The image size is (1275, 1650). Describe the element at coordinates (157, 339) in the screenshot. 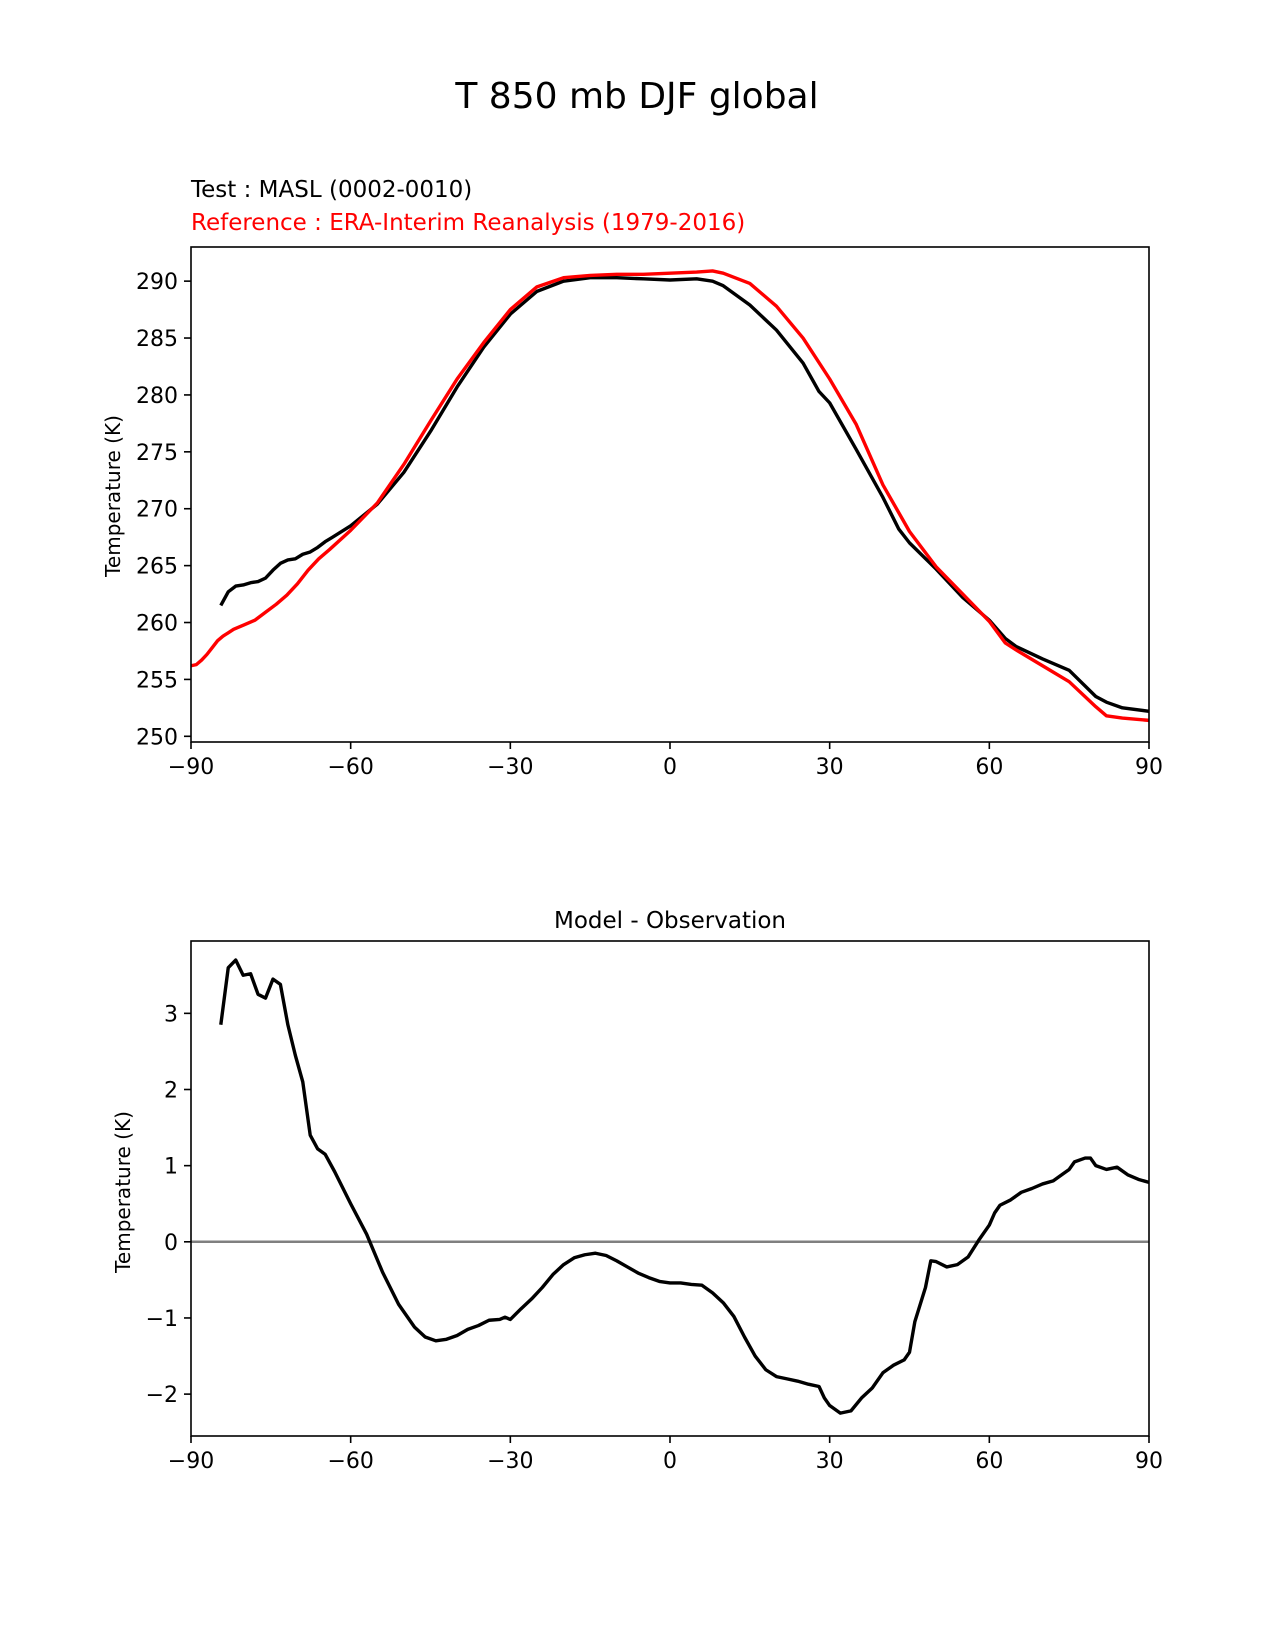

I see `y-tick-label: 285` at that location.